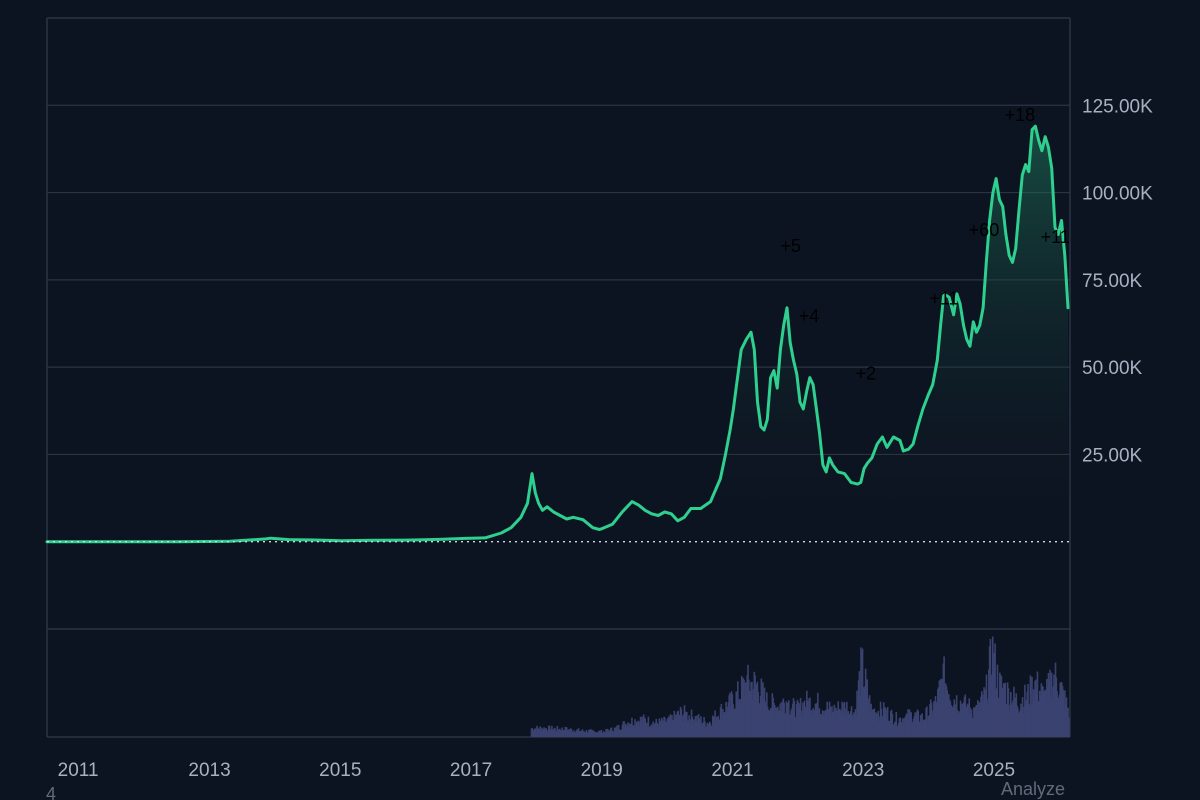  What do you see at coordinates (732, 770) in the screenshot?
I see `x-tick-label: 2021` at bounding box center [732, 770].